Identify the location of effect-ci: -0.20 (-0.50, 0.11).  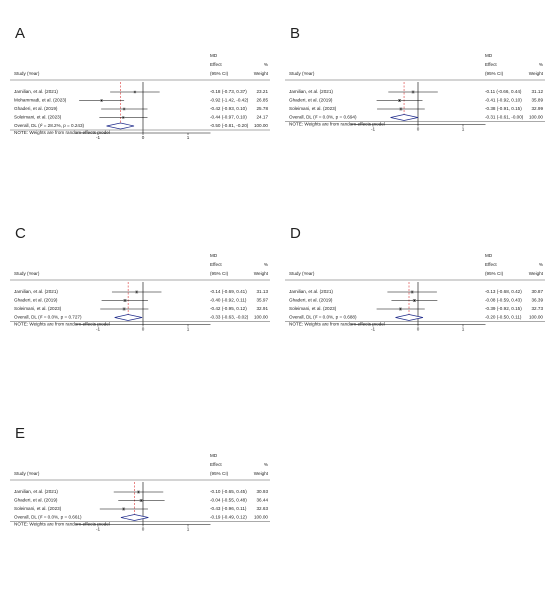
(503, 317).